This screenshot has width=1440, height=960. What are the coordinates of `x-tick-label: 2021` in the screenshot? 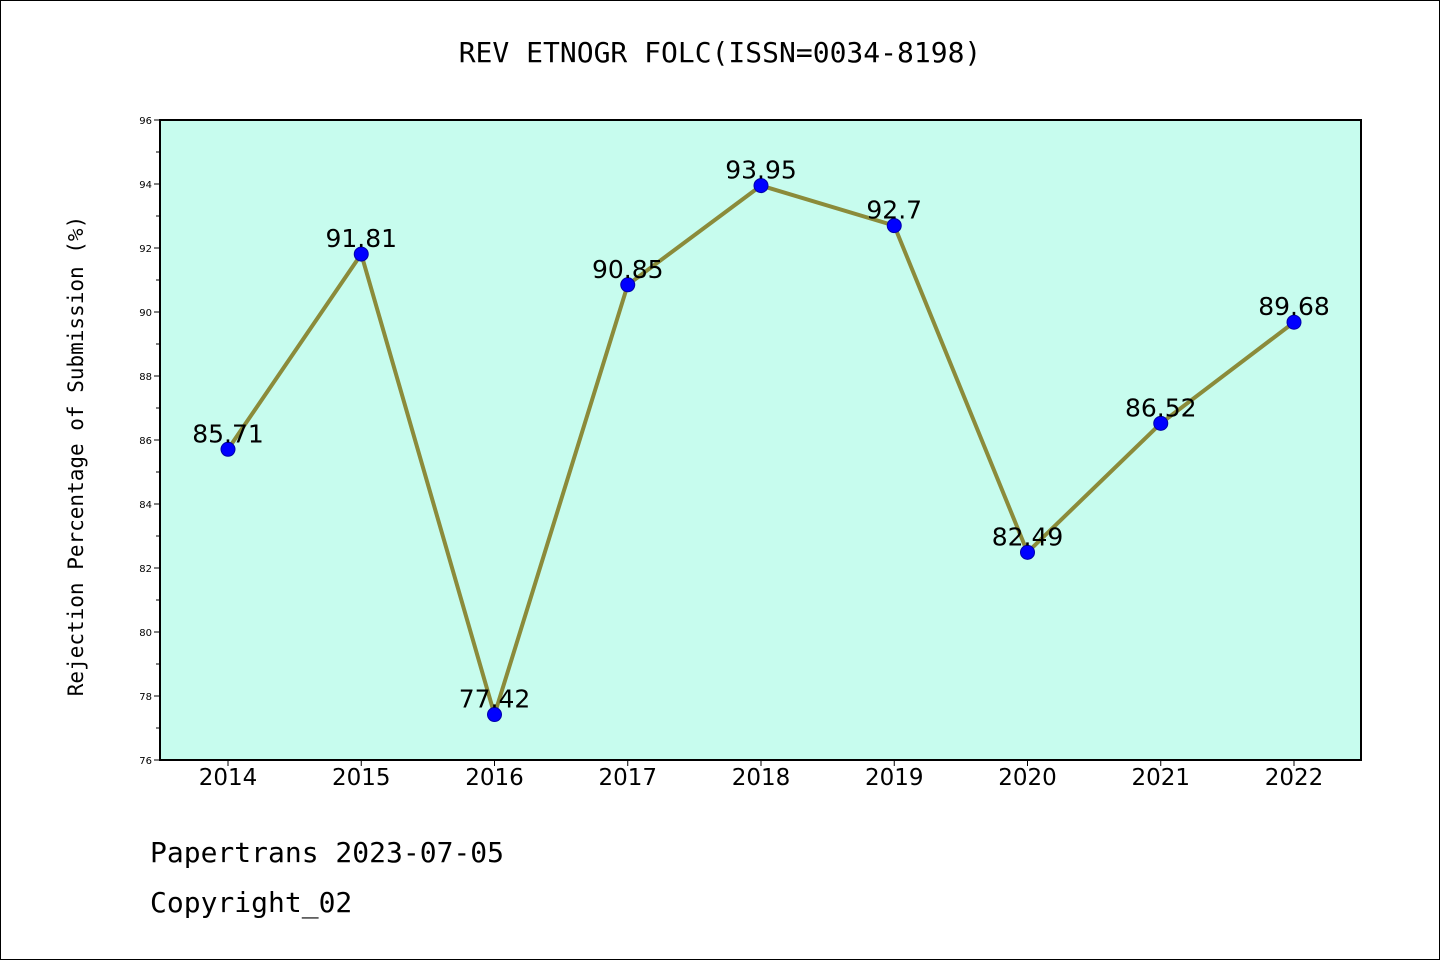 It's located at (1160, 778).